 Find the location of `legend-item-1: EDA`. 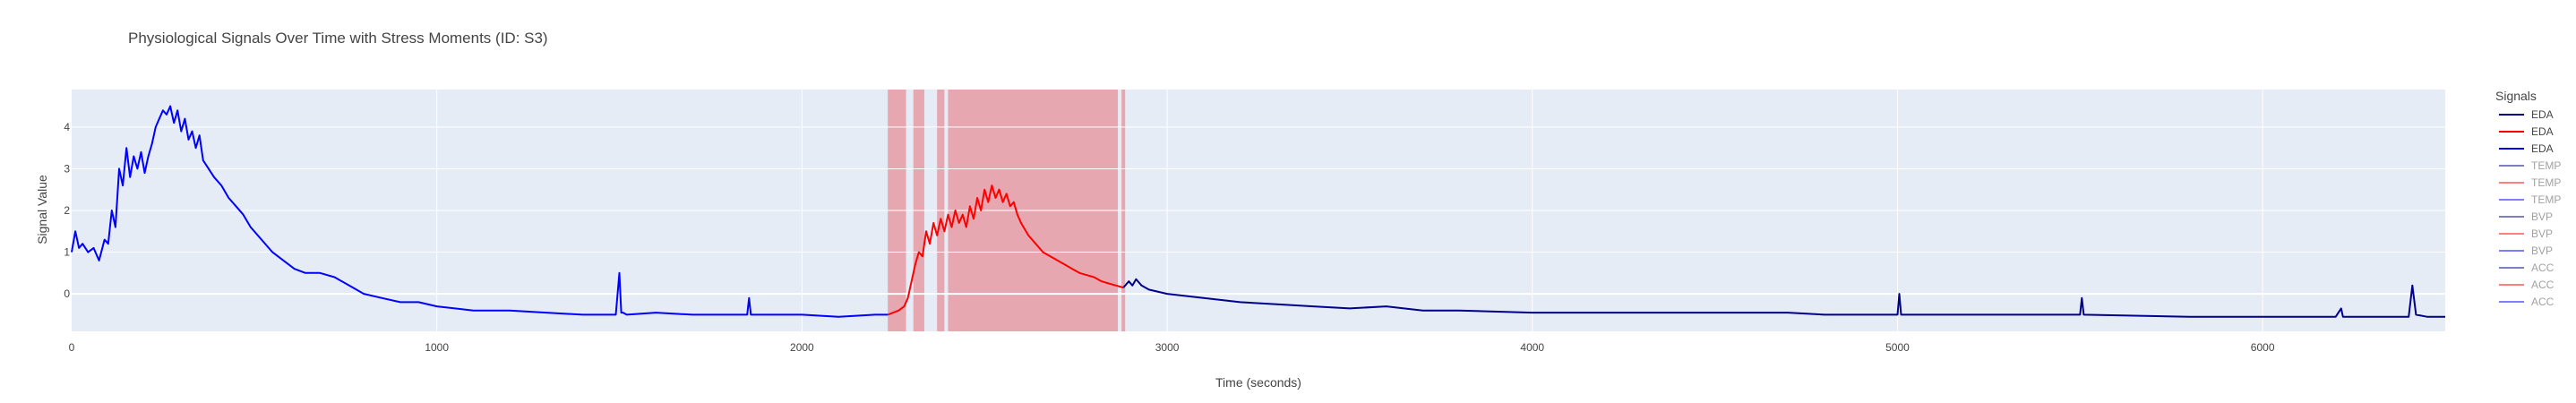

legend-item-1: EDA is located at coordinates (2526, 132).